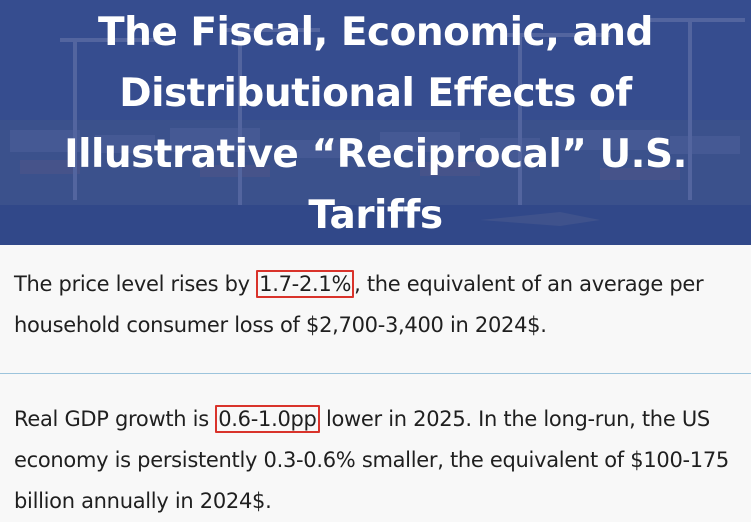 The width and height of the screenshot is (751, 522). I want to click on section-divider, so click(375, 373).